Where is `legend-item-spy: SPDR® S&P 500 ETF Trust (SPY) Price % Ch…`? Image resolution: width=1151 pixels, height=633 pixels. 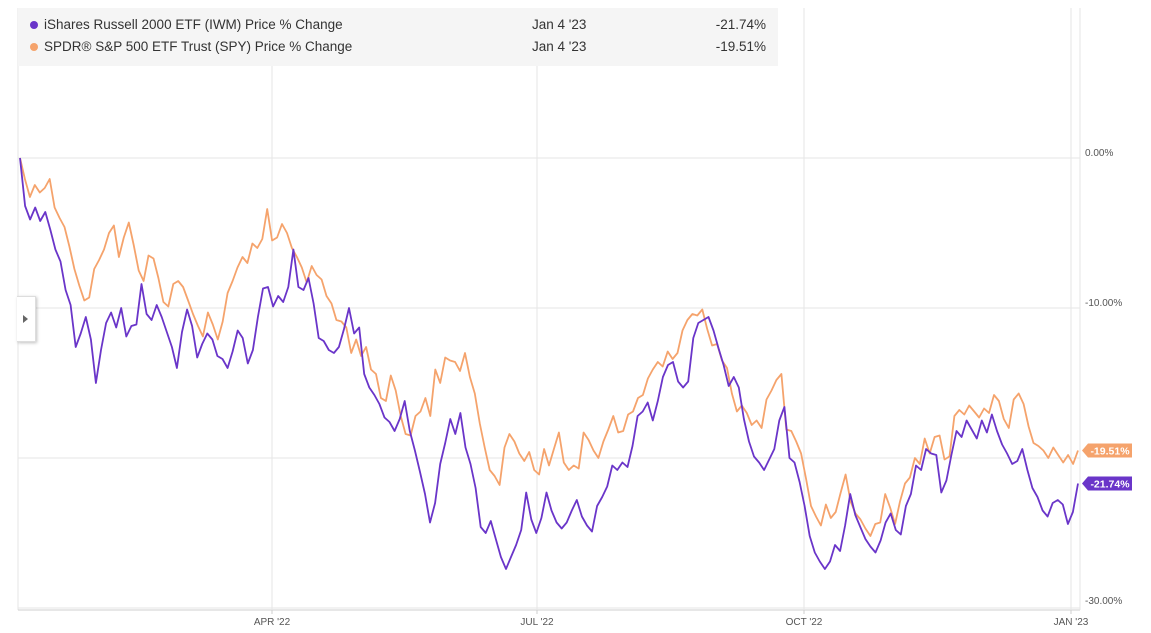
legend-item-spy: SPDR® S&P 500 ETF Trust (SPY) Price % Ch… is located at coordinates (398, 47).